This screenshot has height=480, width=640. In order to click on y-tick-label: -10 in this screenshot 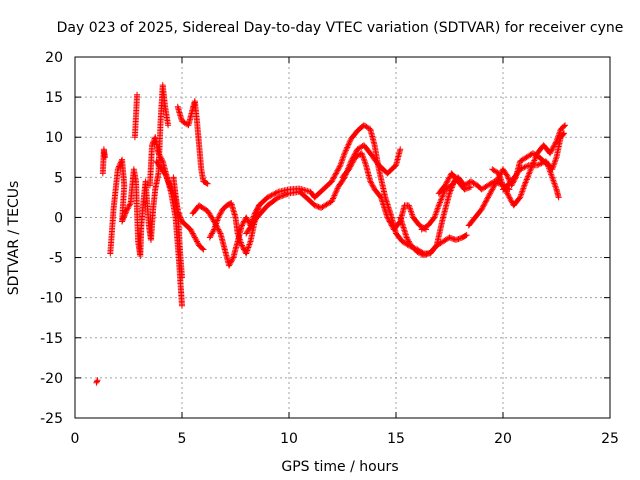, I will do `click(51, 299)`.